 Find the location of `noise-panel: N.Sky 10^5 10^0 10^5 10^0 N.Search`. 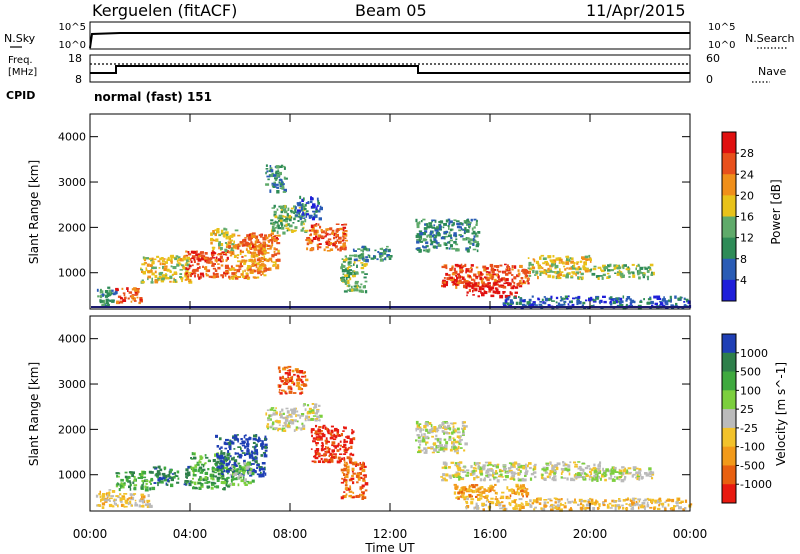

noise-panel: N.Sky 10^5 10^0 10^5 10^0 N.Search is located at coordinates (399, 36).